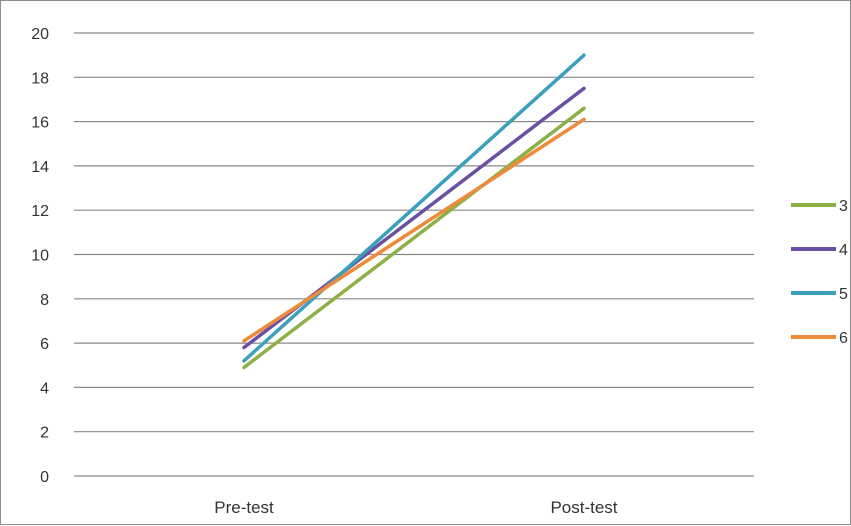 Image resolution: width=851 pixels, height=526 pixels. Describe the element at coordinates (44, 477) in the screenshot. I see `y-tick-label: 0` at that location.